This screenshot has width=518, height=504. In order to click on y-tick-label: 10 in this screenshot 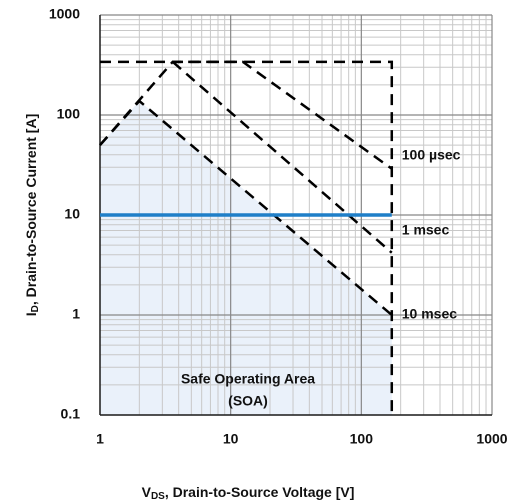, I will do `click(72, 214)`.